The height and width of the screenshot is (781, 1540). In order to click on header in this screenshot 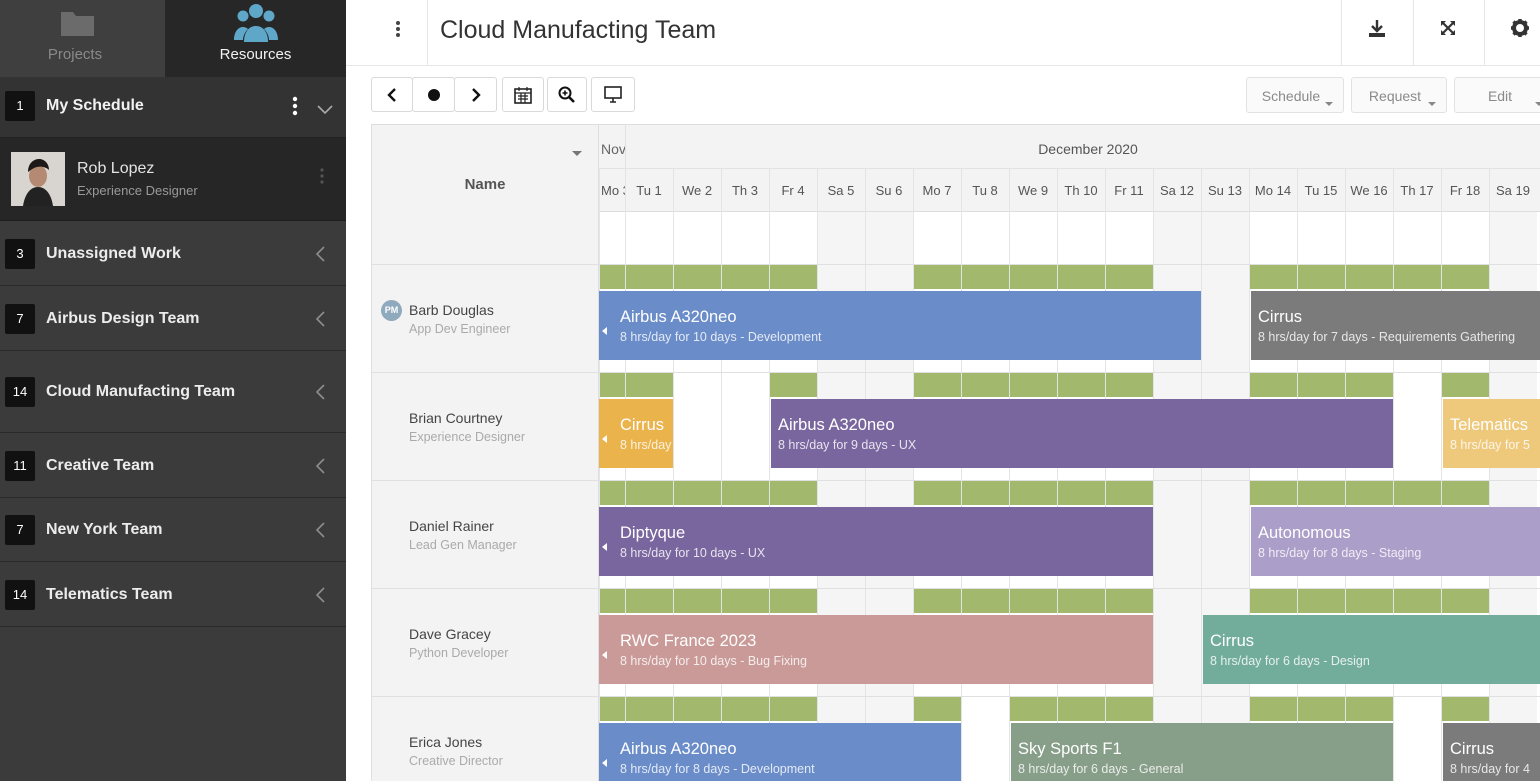, I will do `click(943, 33)`.